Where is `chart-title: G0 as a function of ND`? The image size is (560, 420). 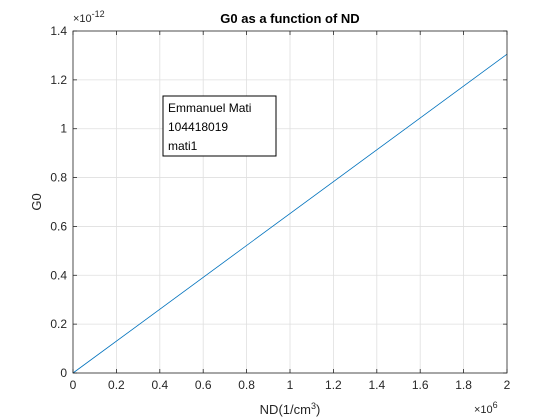
chart-title: G0 as a function of ND is located at coordinates (289, 18).